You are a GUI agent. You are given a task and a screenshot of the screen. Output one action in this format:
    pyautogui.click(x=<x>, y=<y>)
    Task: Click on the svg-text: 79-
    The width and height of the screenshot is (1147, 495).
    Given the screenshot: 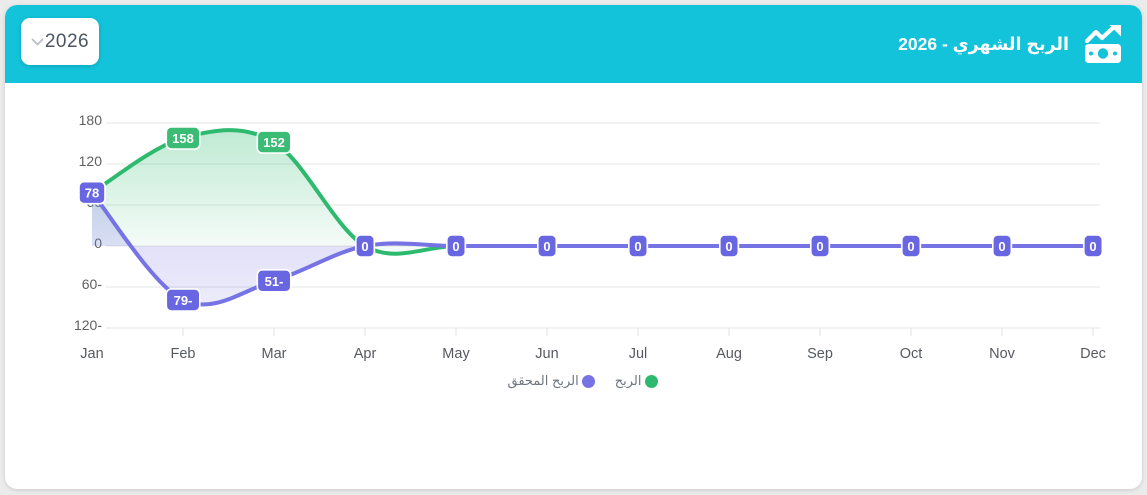 What is the action you would take?
    pyautogui.click(x=183, y=300)
    